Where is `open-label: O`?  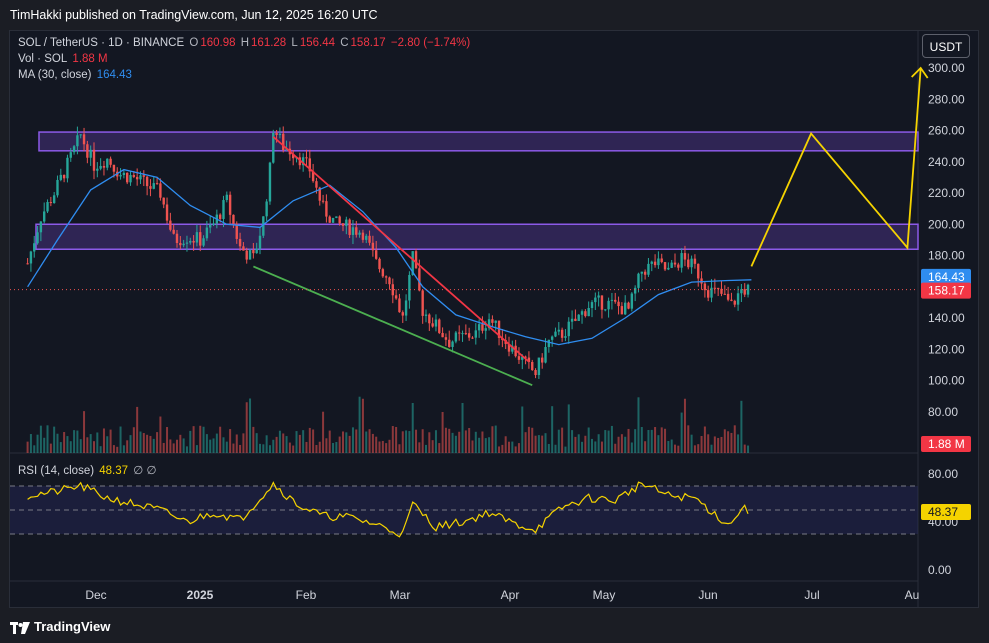 open-label: O is located at coordinates (194, 43).